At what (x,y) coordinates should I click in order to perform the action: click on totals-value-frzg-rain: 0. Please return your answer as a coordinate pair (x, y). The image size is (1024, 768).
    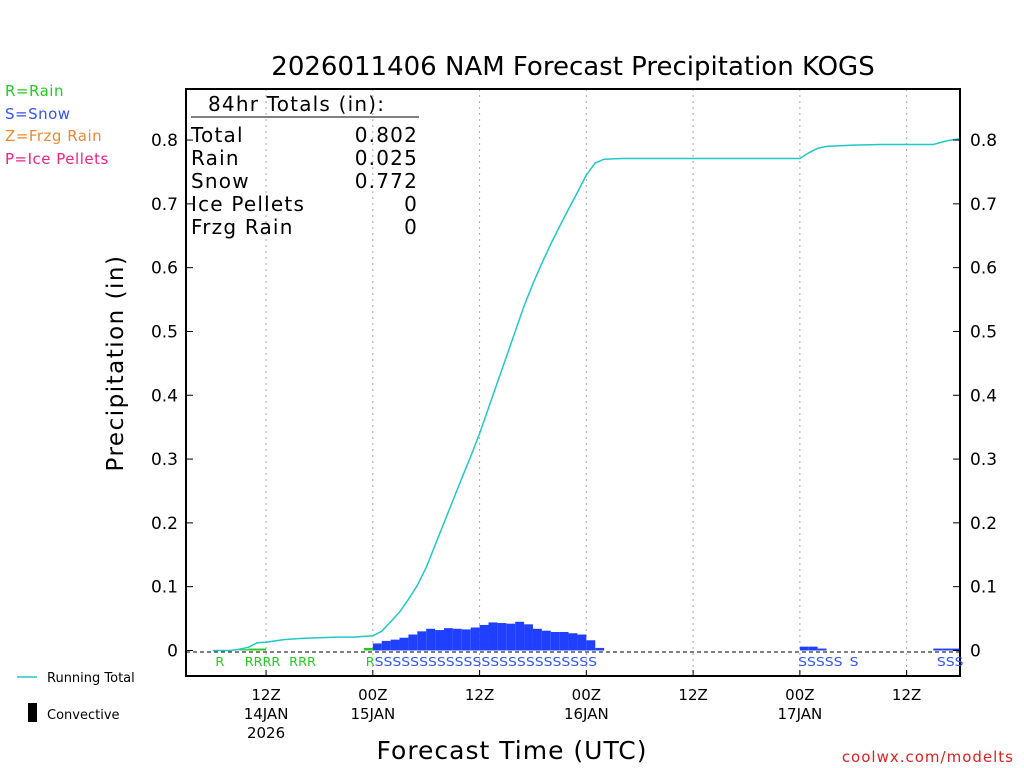
    Looking at the image, I should click on (411, 227).